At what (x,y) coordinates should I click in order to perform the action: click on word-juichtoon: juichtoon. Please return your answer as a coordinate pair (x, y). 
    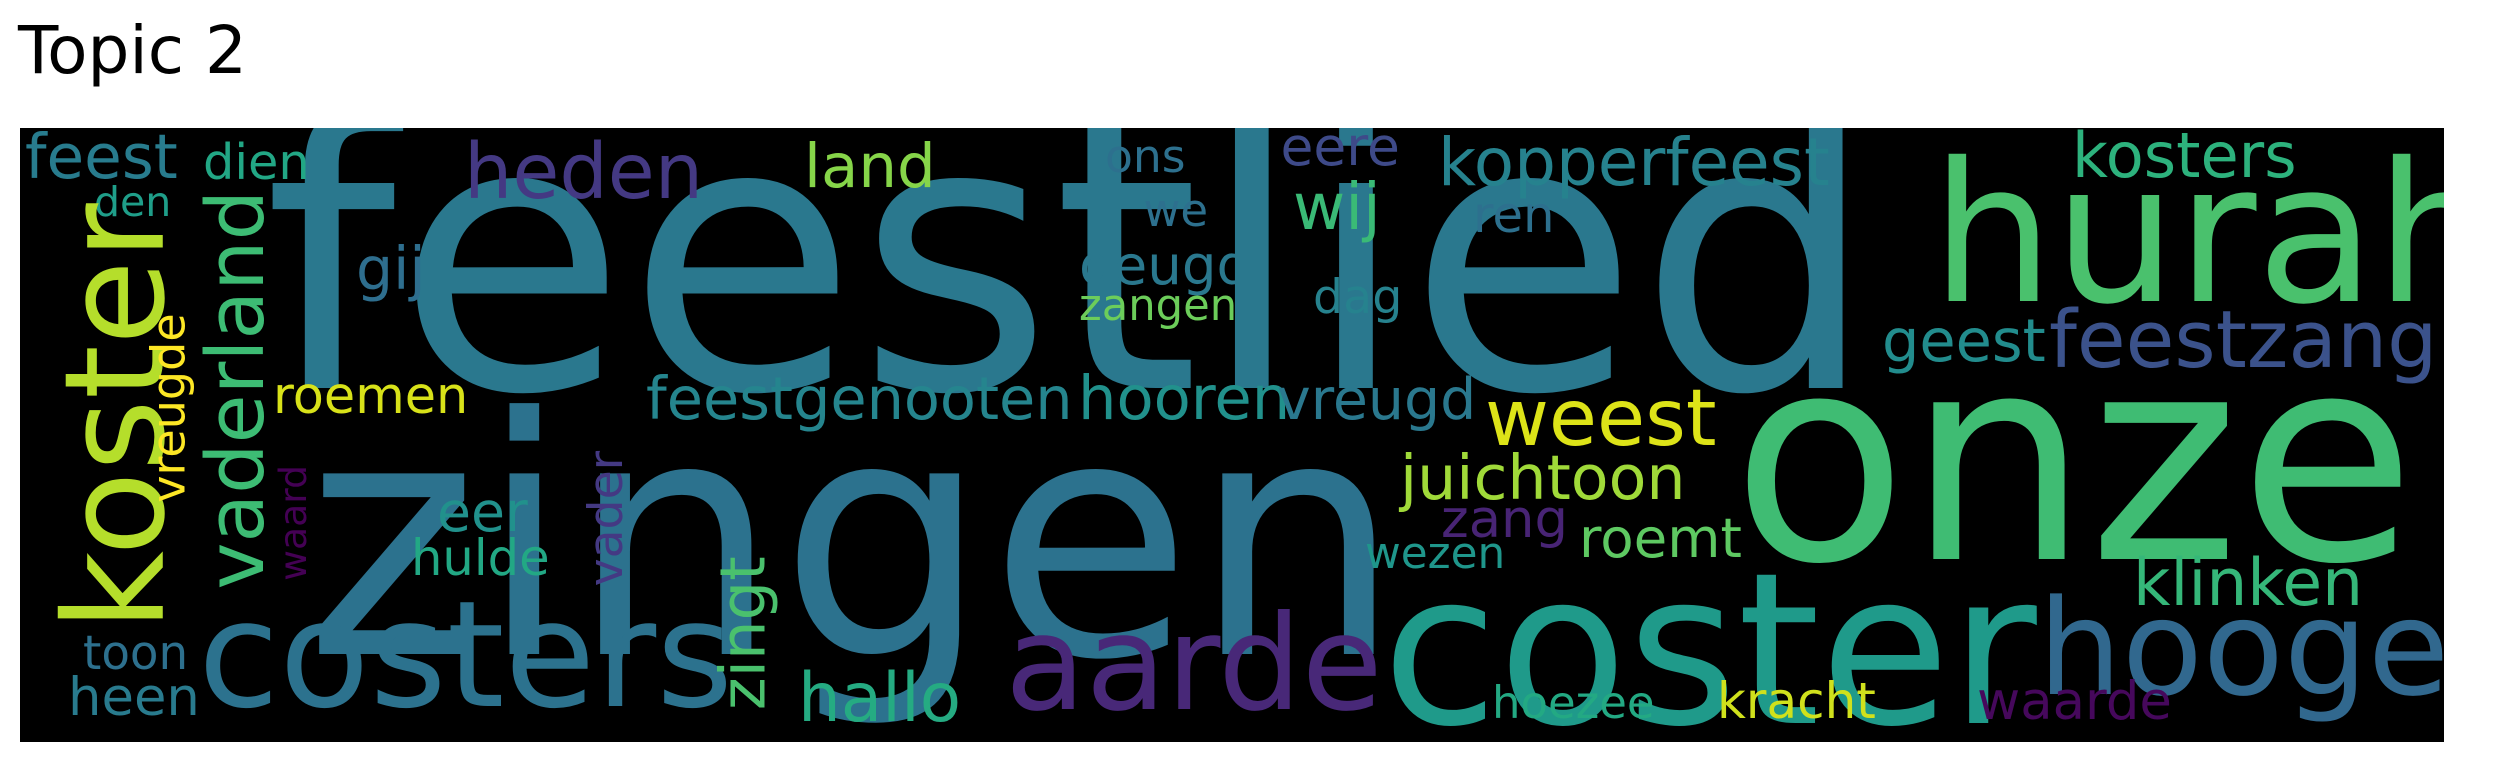
    Looking at the image, I should click on (1543, 478).